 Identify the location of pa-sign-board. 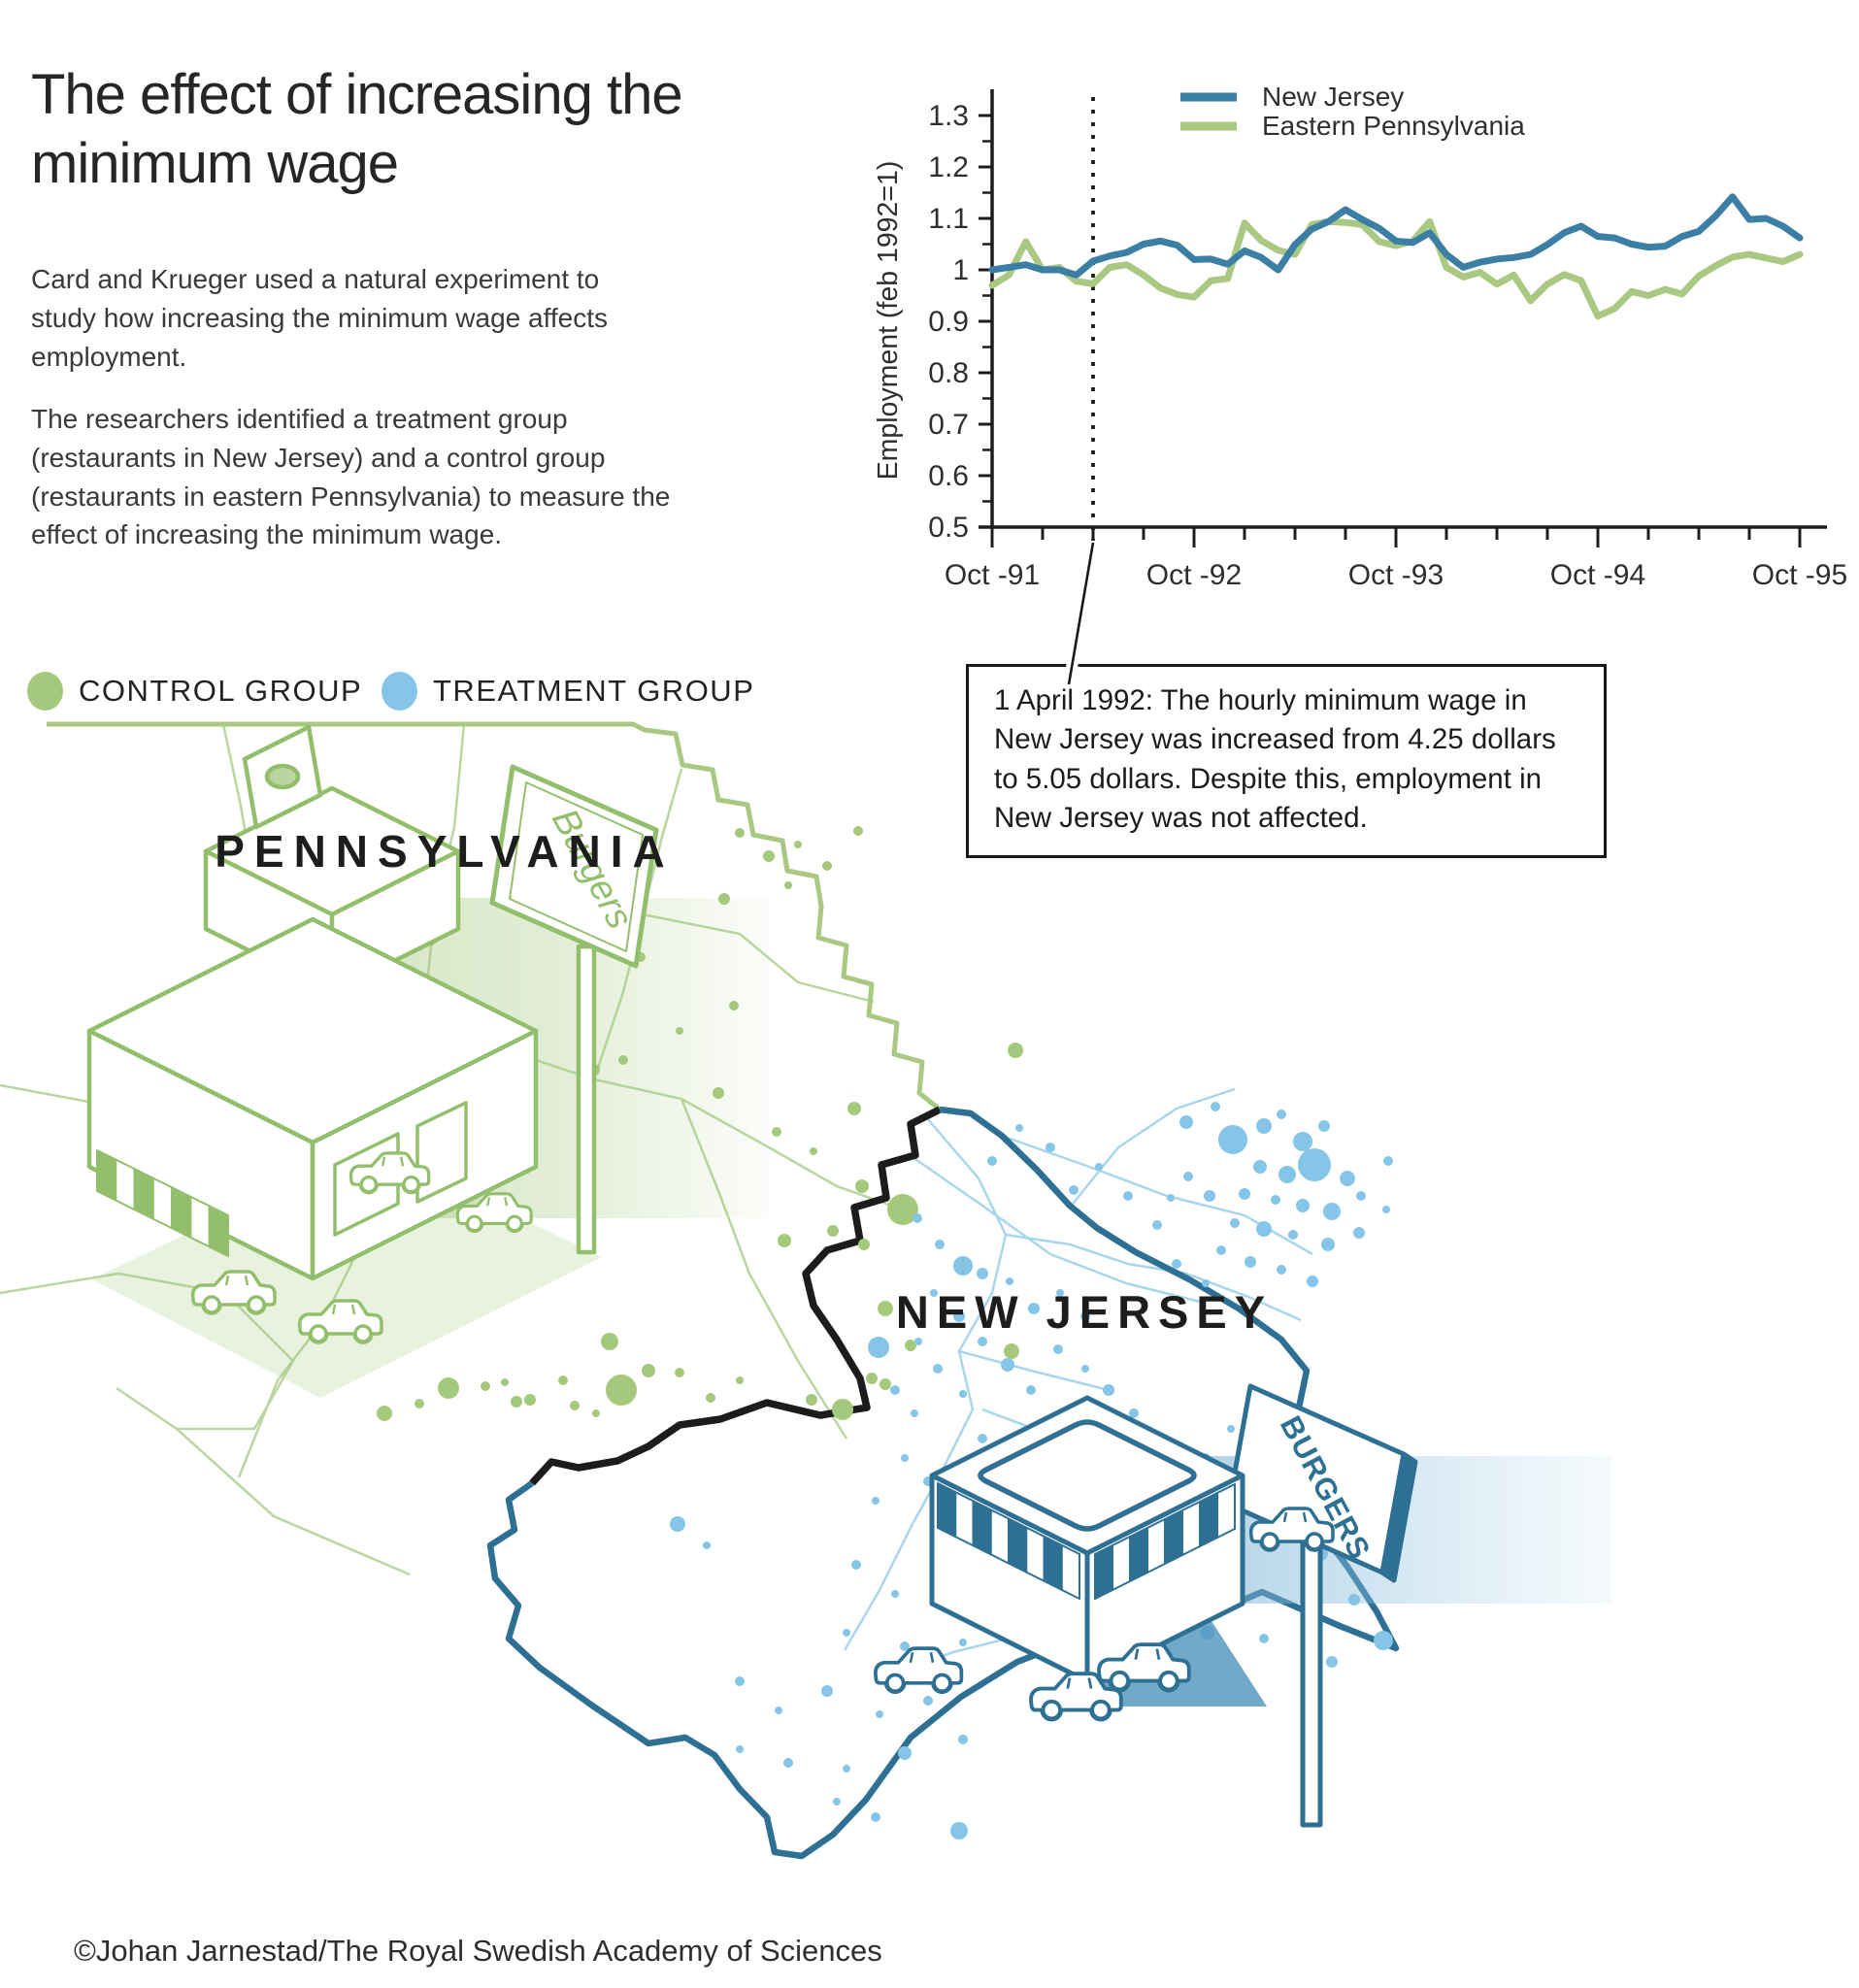
(574, 867).